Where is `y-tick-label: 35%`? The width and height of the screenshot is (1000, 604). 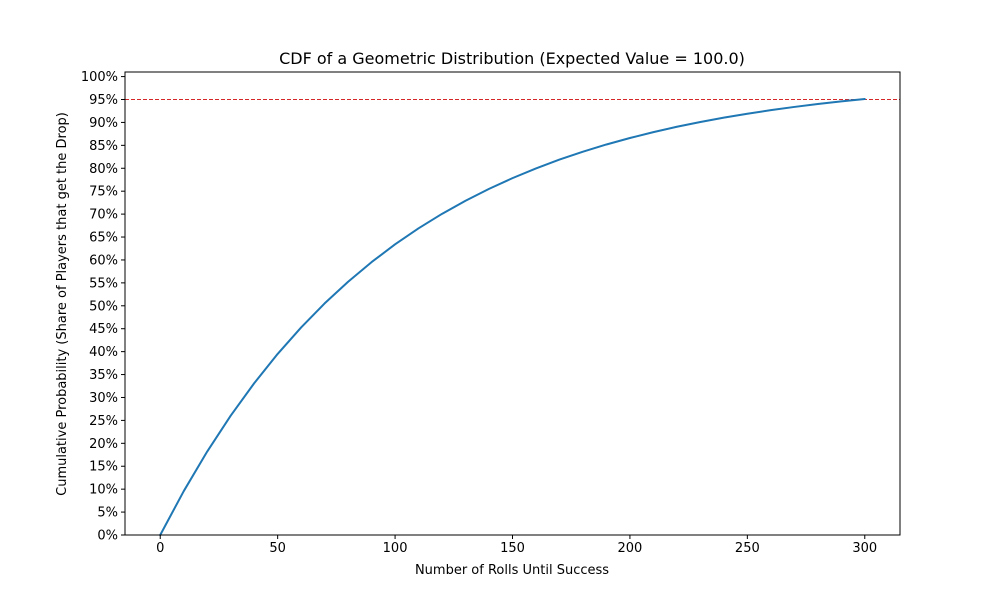 y-tick-label: 35% is located at coordinates (103, 375).